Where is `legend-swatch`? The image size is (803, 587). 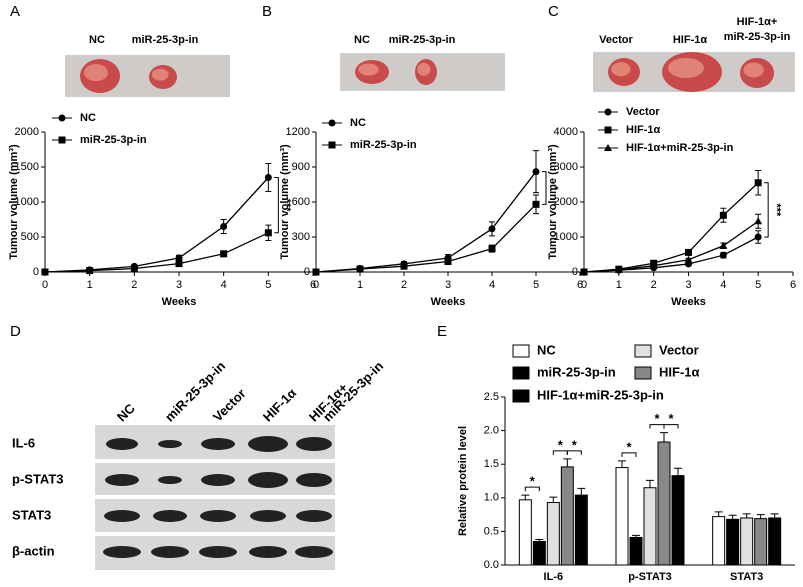 legend-swatch is located at coordinates (521, 351).